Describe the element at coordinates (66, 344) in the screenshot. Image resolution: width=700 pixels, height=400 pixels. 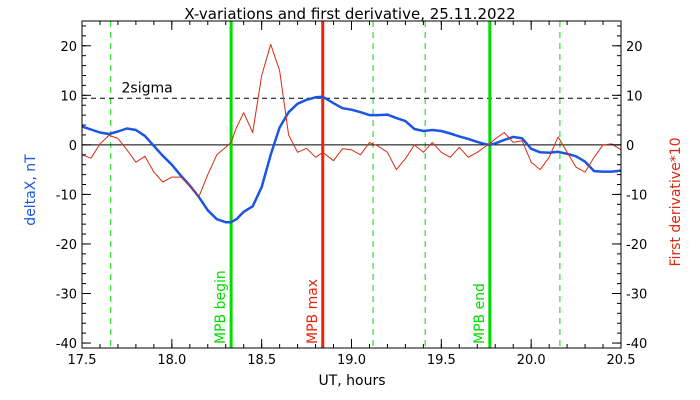
I see `y-tick-label-left: -40` at that location.